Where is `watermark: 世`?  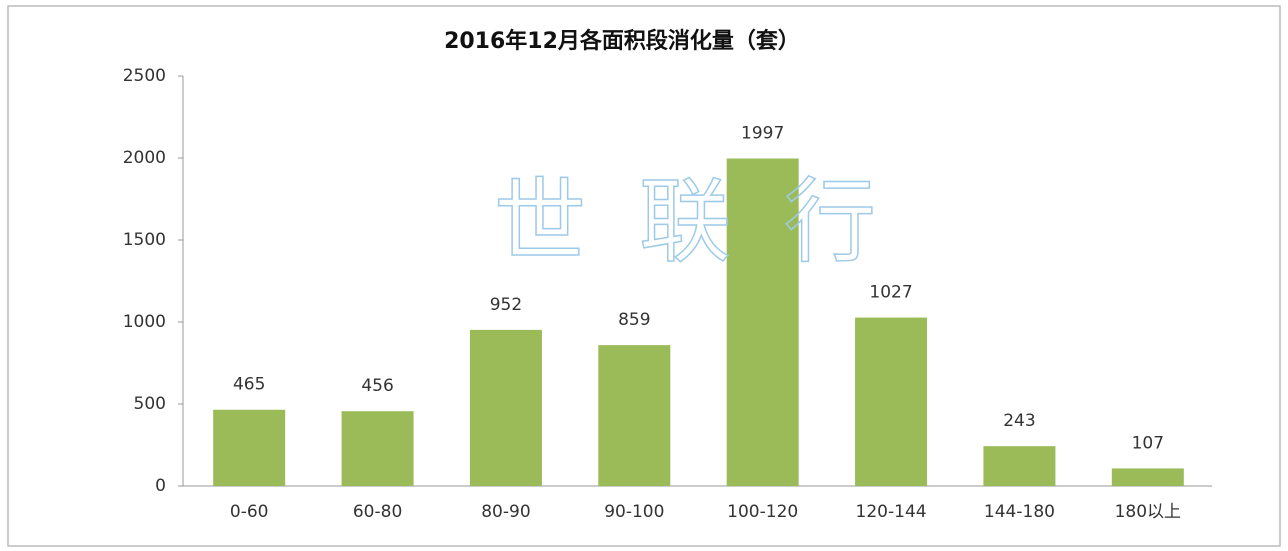 watermark: 世 is located at coordinates (540, 221).